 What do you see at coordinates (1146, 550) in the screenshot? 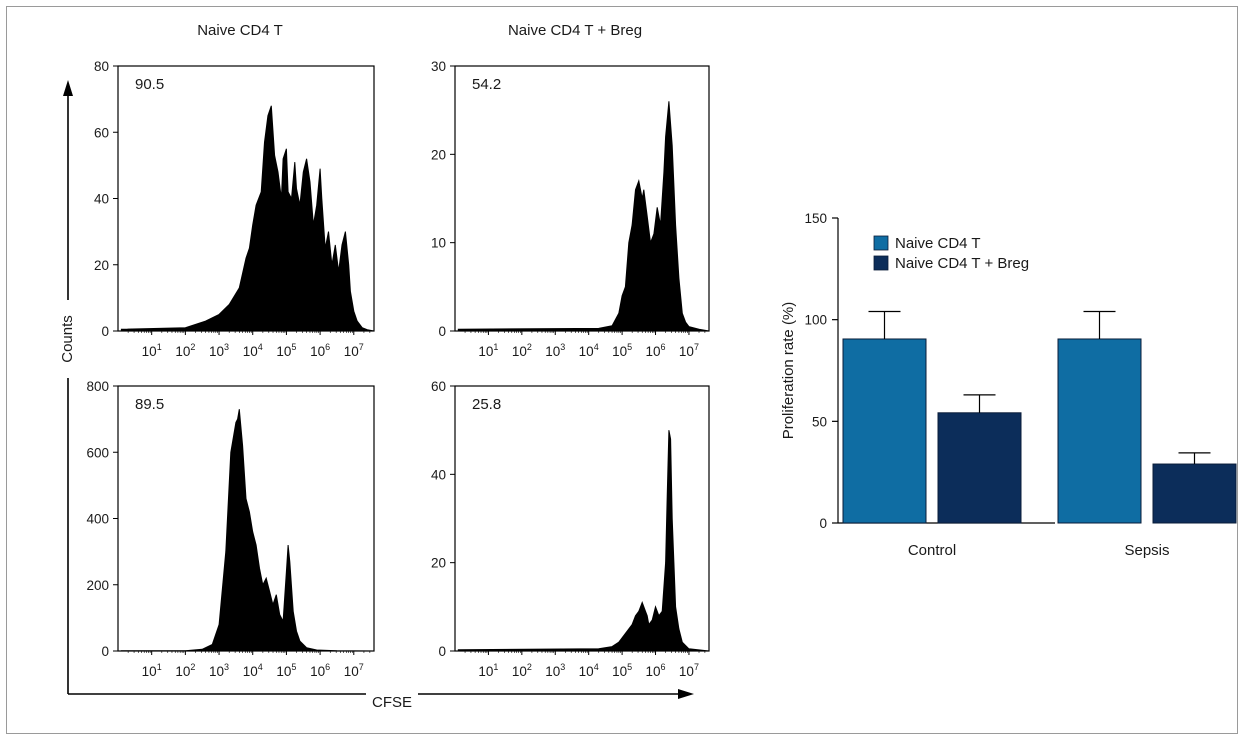
I see `category-label-sepsis: Sepsis` at bounding box center [1146, 550].